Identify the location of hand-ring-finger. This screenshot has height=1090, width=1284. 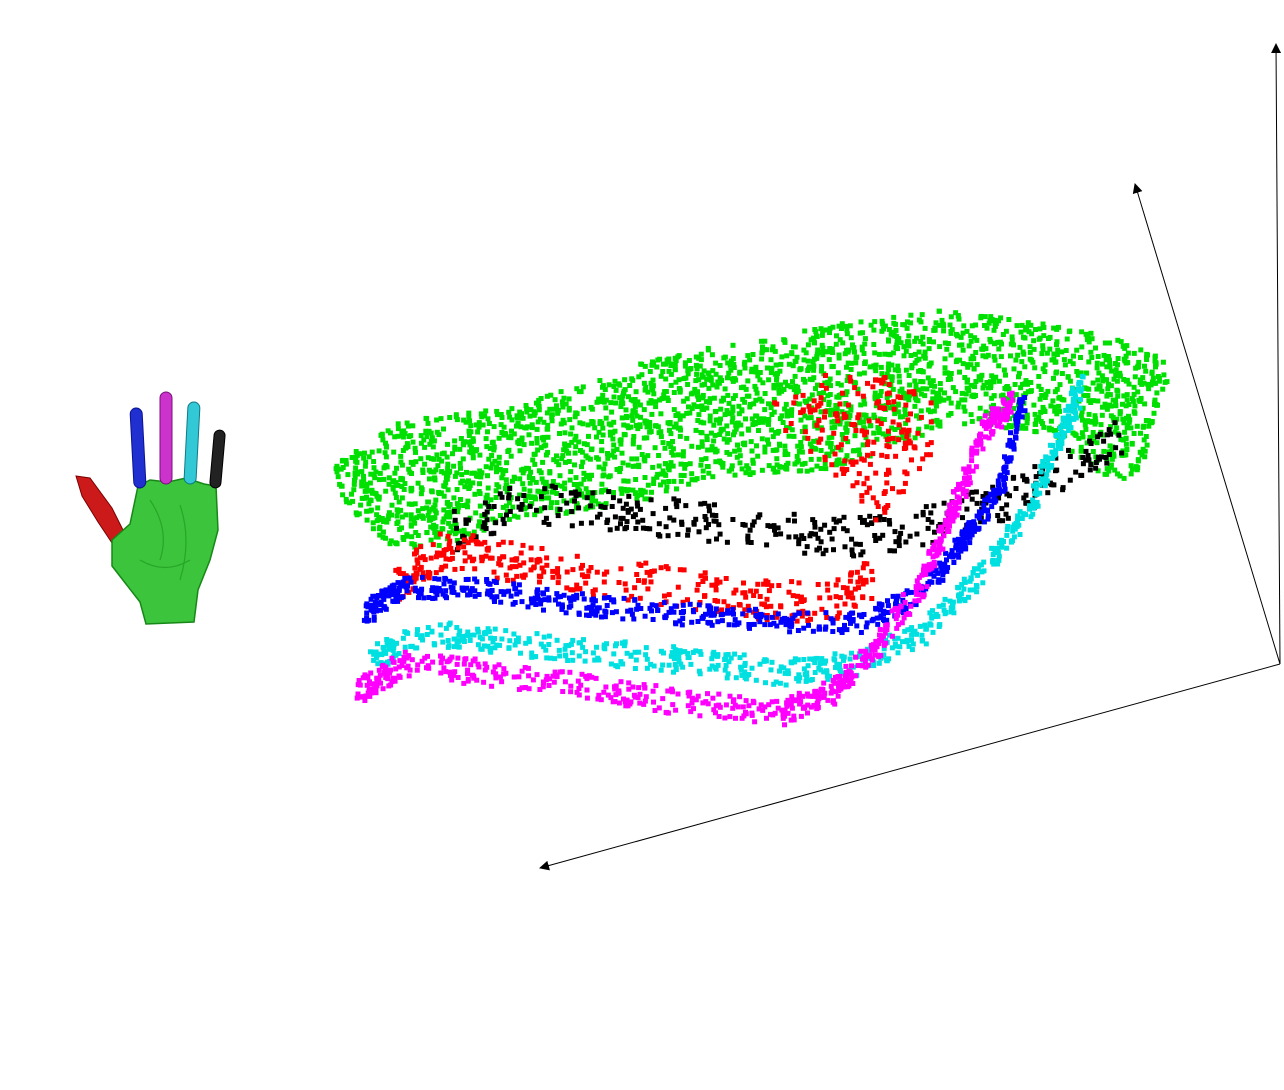
(192, 443).